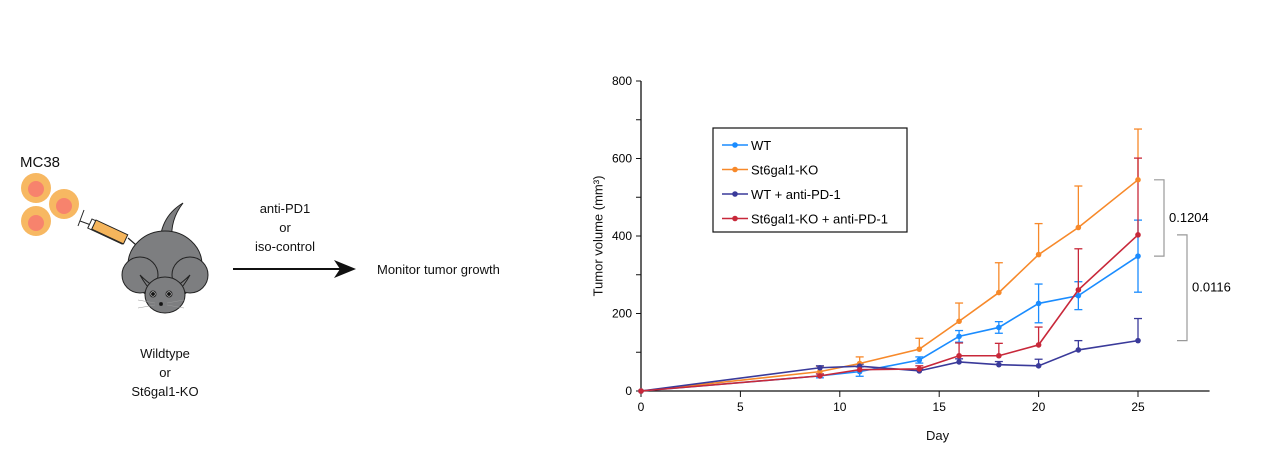 The height and width of the screenshot is (456, 1270). Describe the element at coordinates (761, 145) in the screenshot. I see `legend-label: WT` at that location.